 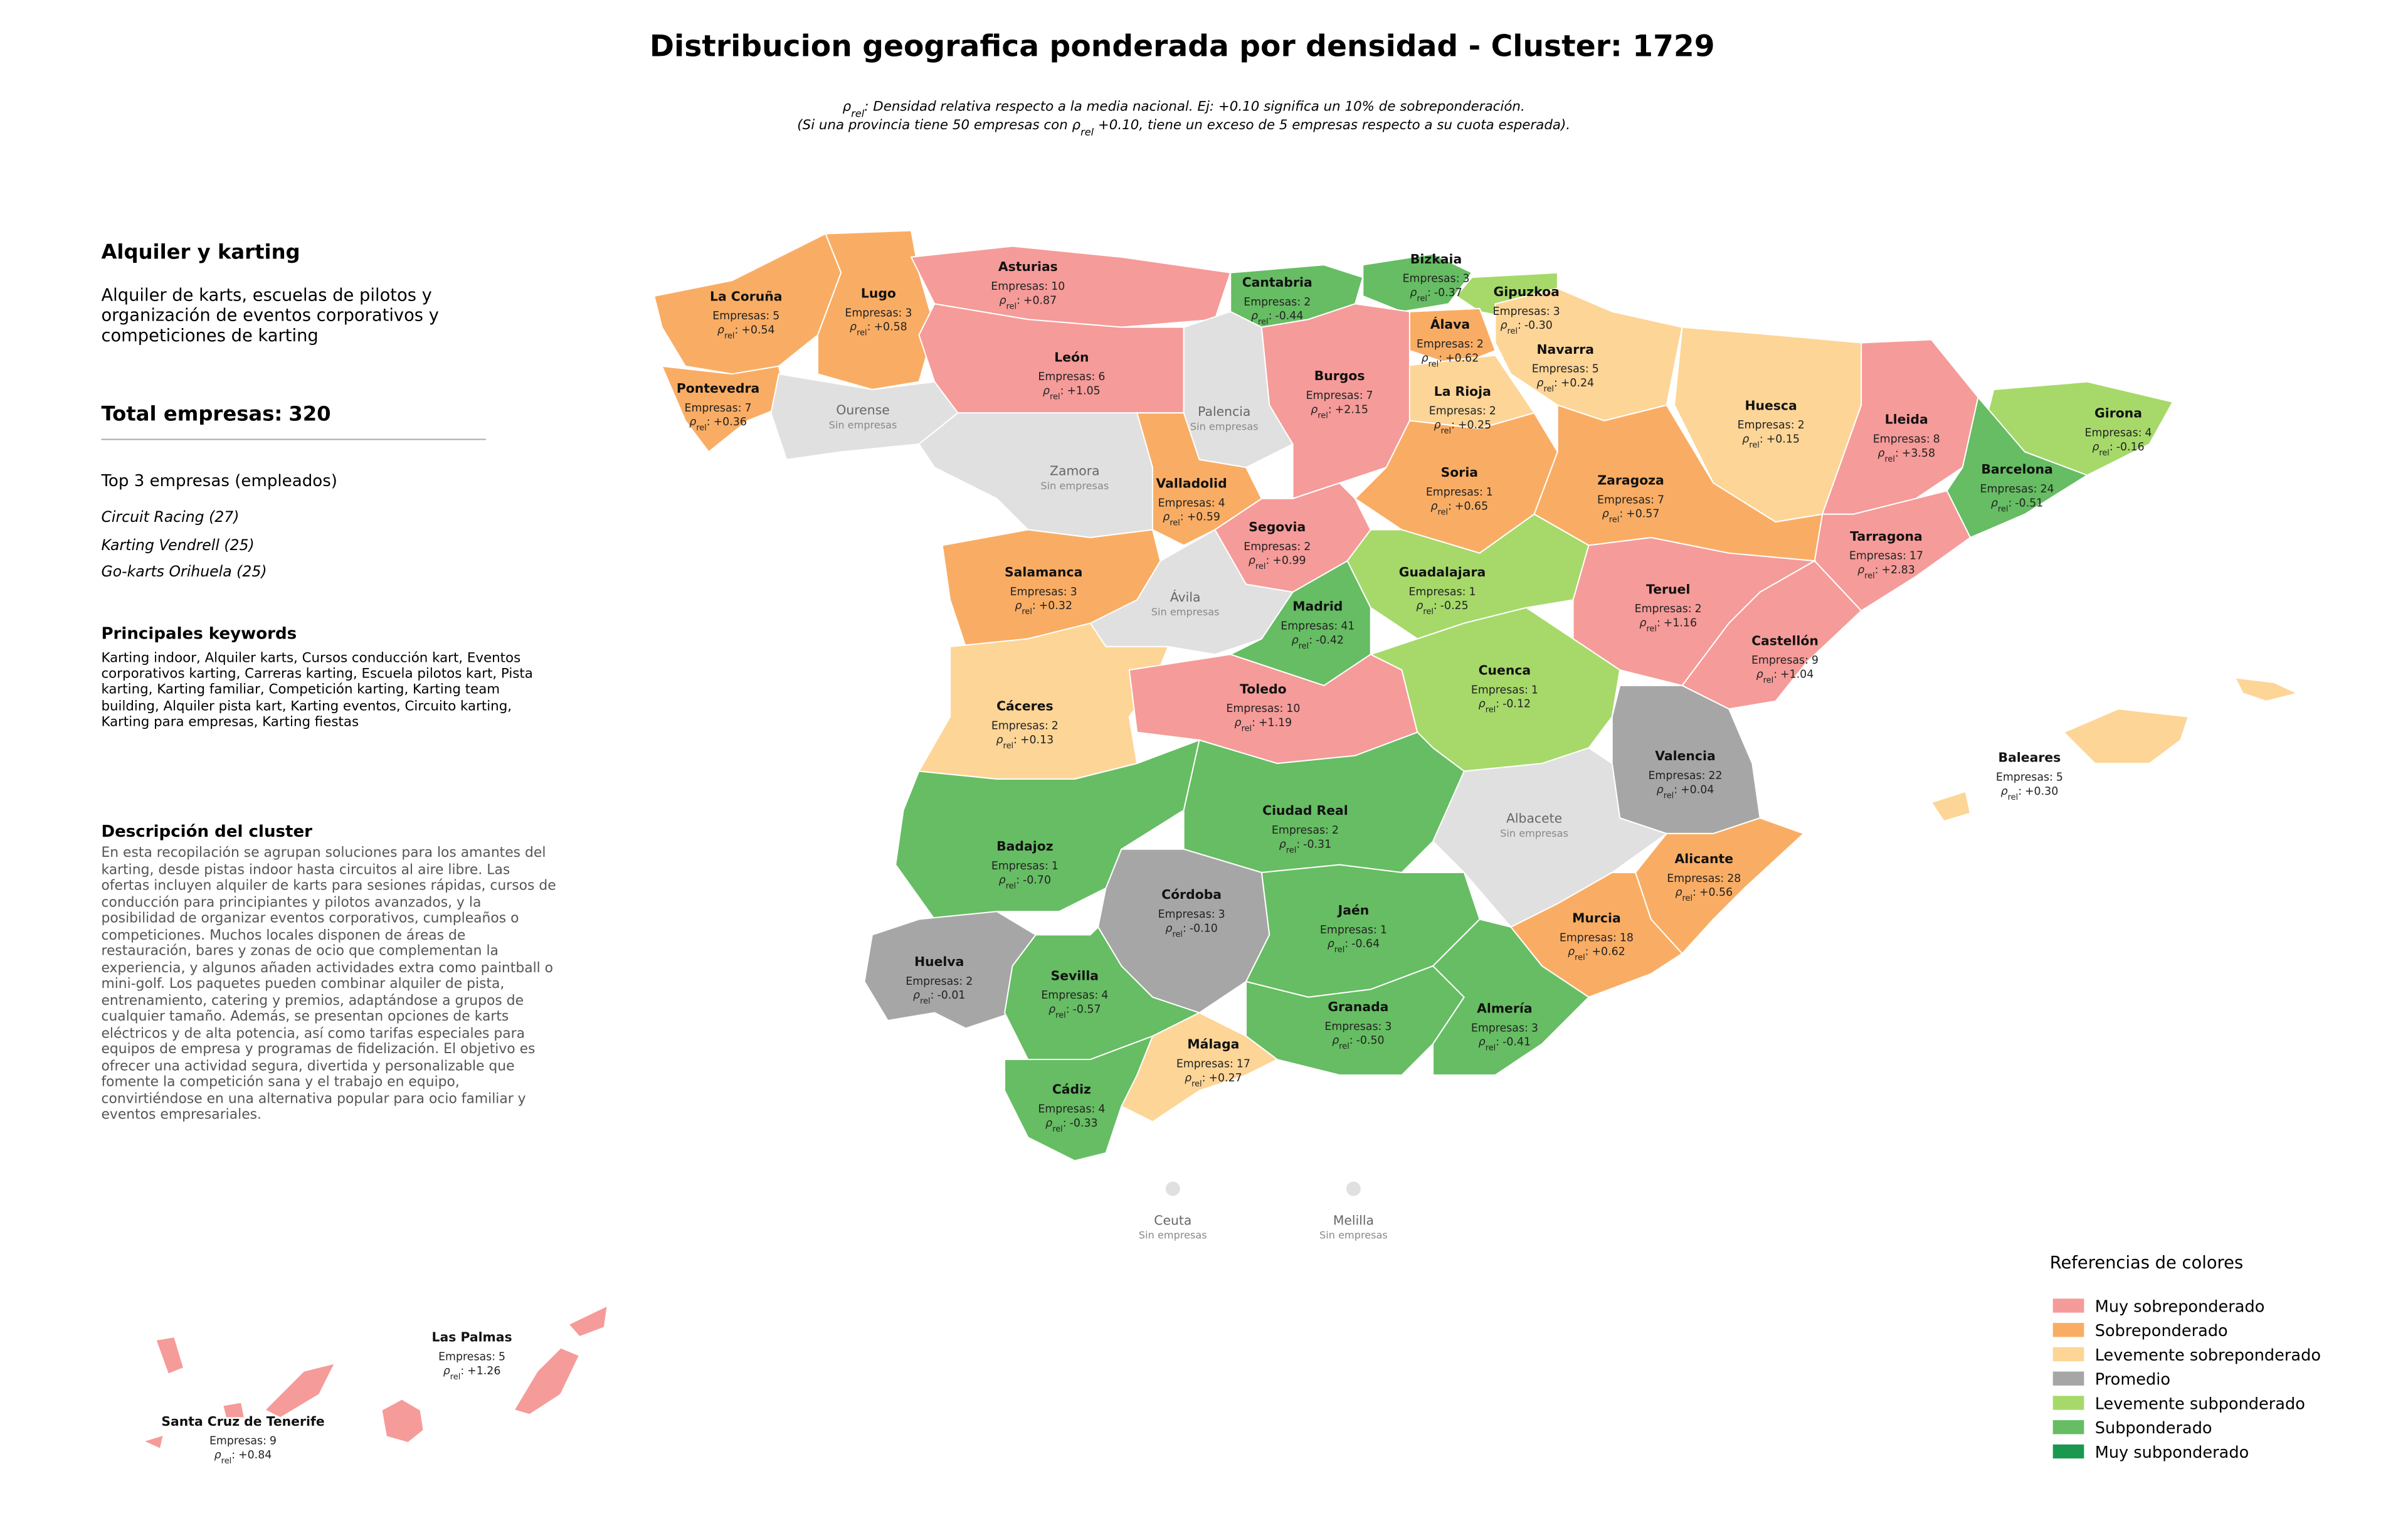 I want to click on province-name: Teruel, so click(x=1668, y=589).